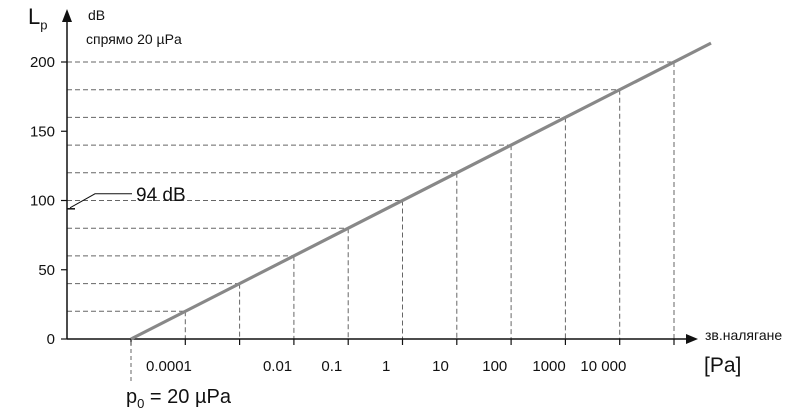 The width and height of the screenshot is (794, 413). Describe the element at coordinates (51, 339) in the screenshot. I see `y-tick-label: 0` at that location.